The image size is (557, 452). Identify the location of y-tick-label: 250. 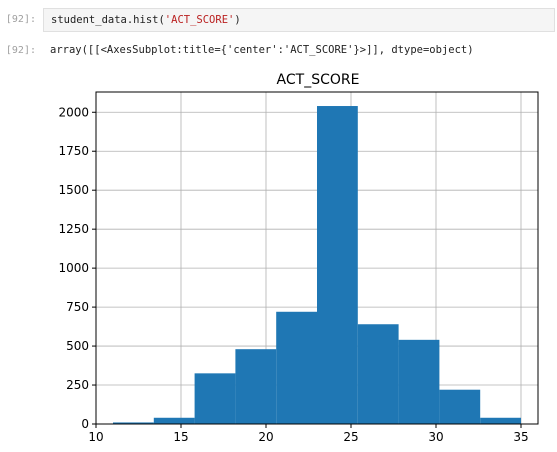
(77, 385).